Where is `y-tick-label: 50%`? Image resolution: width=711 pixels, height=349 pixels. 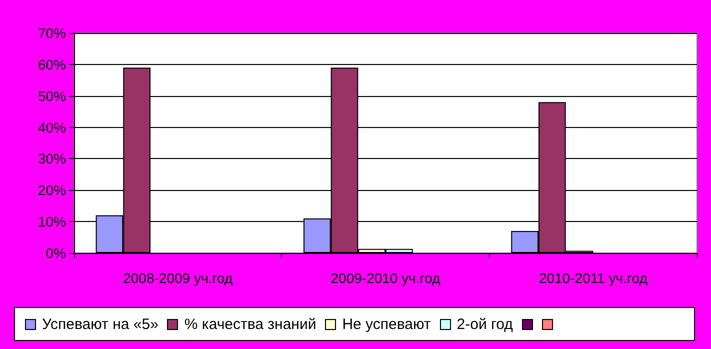 y-tick-label: 50% is located at coordinates (52, 96).